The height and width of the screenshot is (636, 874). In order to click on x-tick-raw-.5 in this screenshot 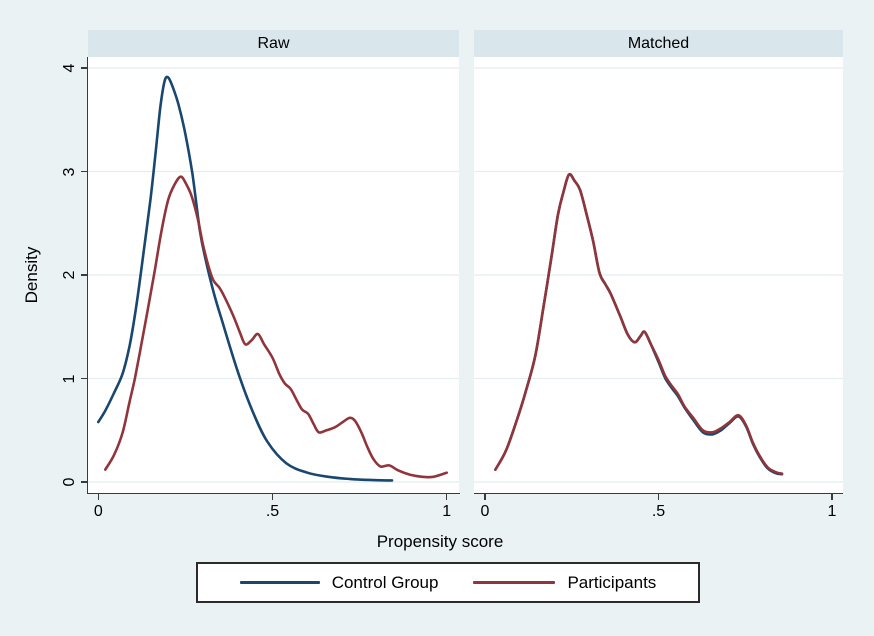, I will do `click(272, 497)`.